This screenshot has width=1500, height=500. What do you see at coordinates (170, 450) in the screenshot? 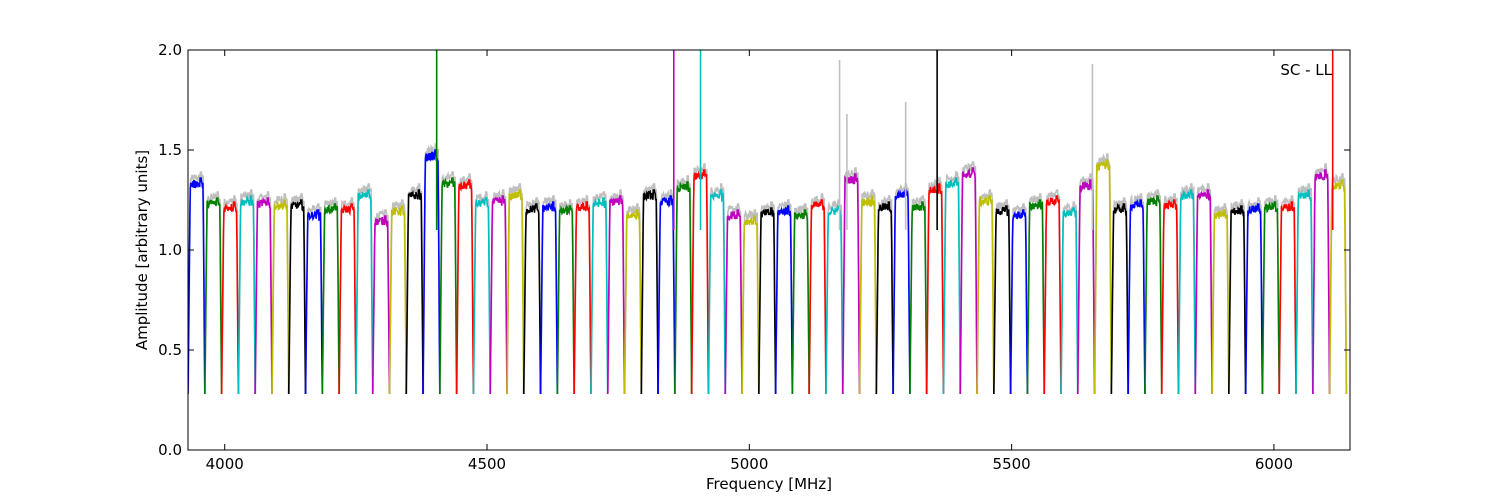
I see `y-tick-label: 0.0` at bounding box center [170, 450].